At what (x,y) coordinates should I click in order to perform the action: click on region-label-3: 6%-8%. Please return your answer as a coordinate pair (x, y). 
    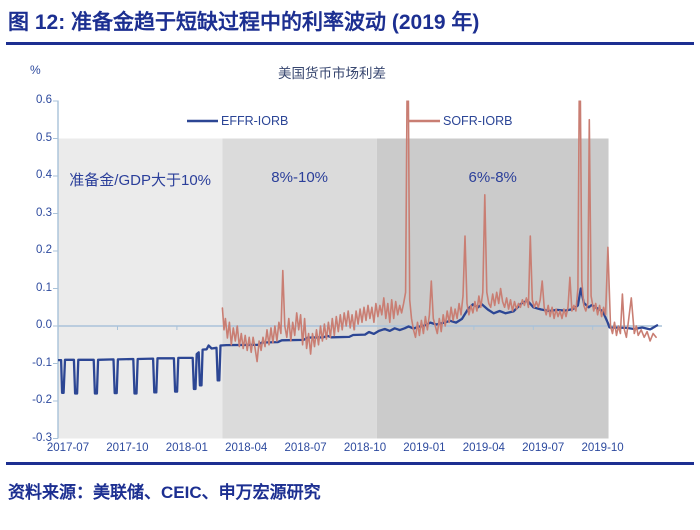
    Looking at the image, I should click on (492, 177).